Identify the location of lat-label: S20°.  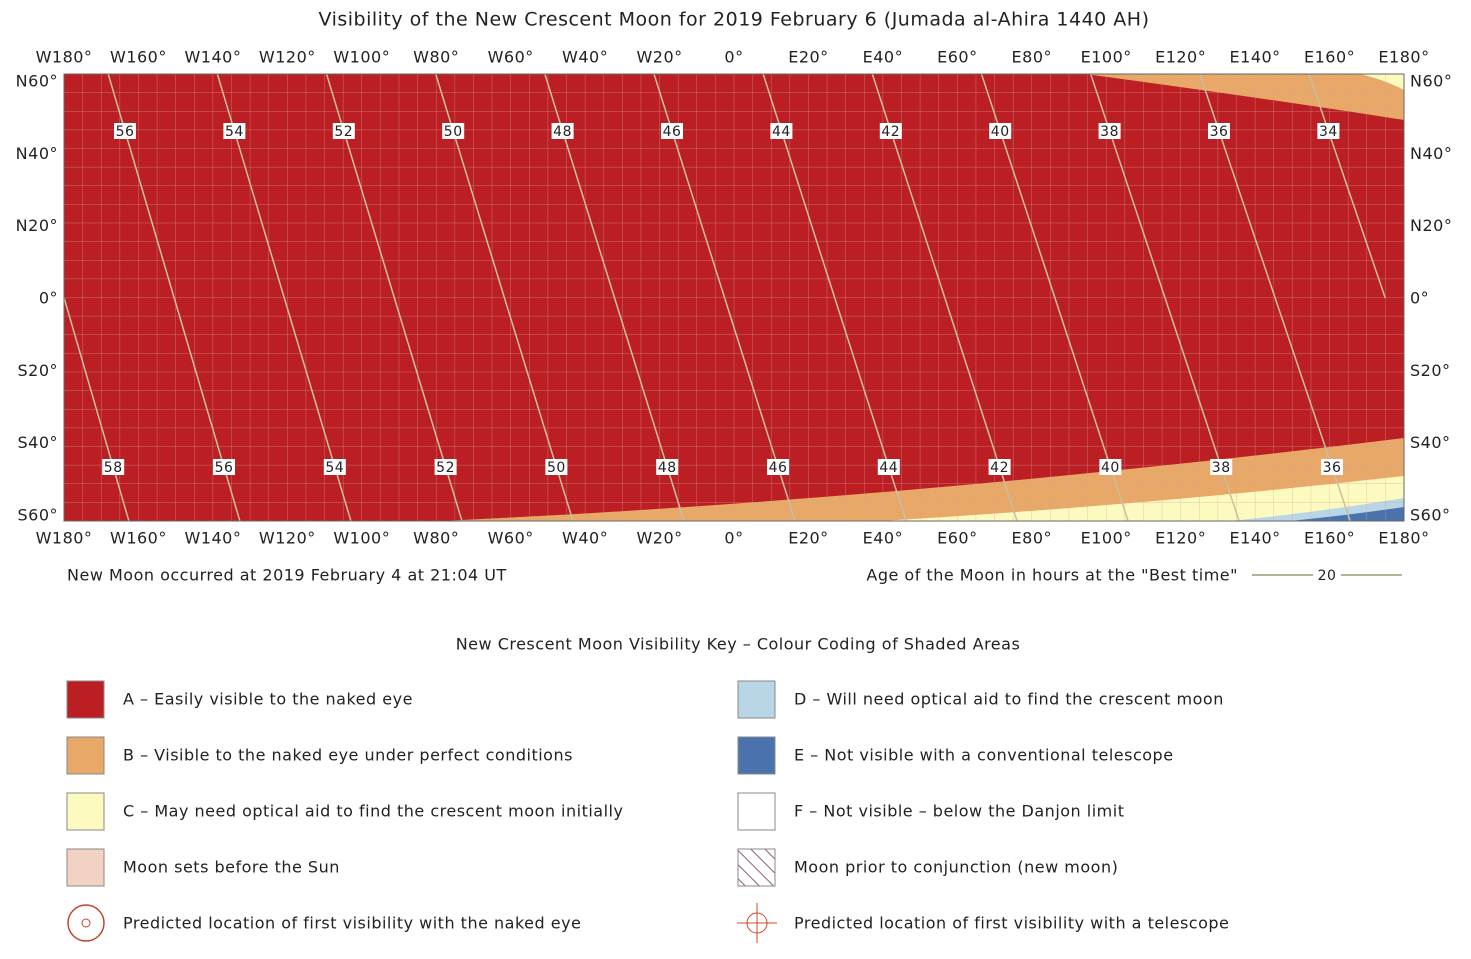
(37, 370).